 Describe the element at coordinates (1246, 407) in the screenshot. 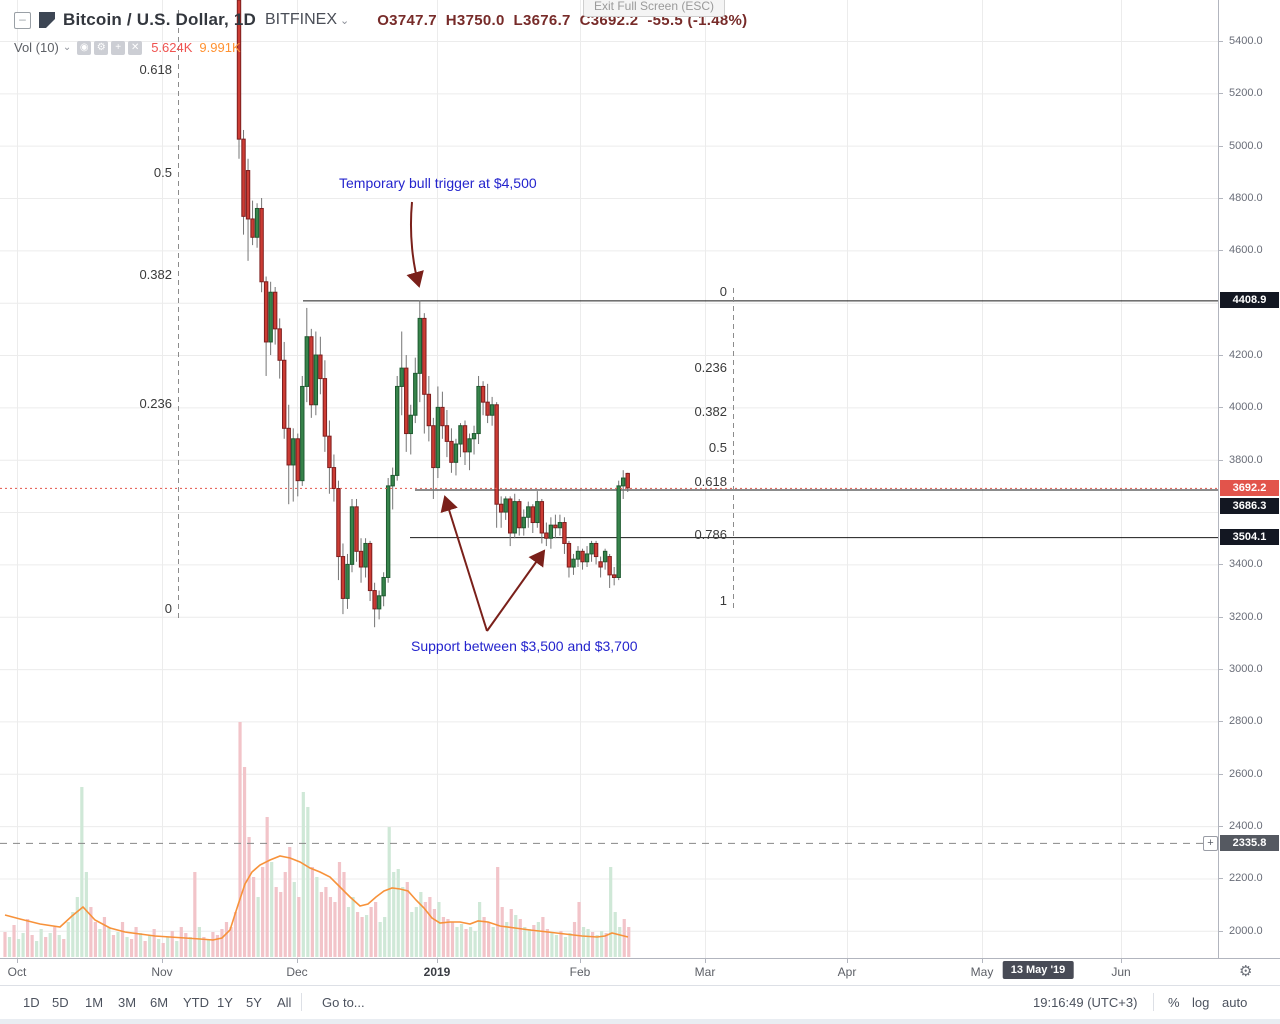

I see `price-tick-label: 4000.0` at that location.